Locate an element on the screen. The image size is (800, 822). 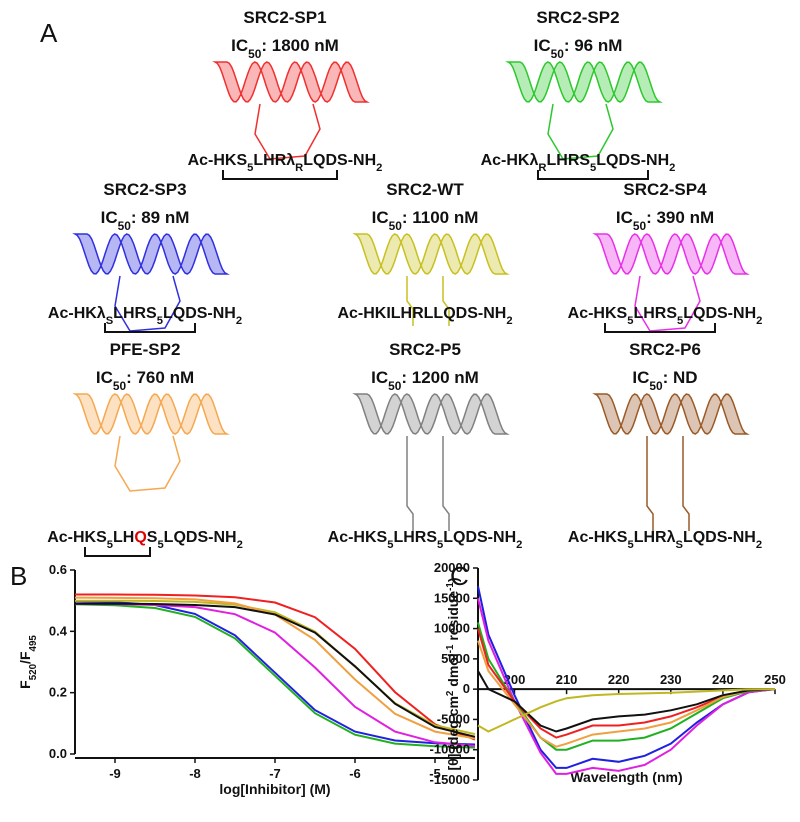
x-tick-label: 220 is located at coordinates (619, 679).